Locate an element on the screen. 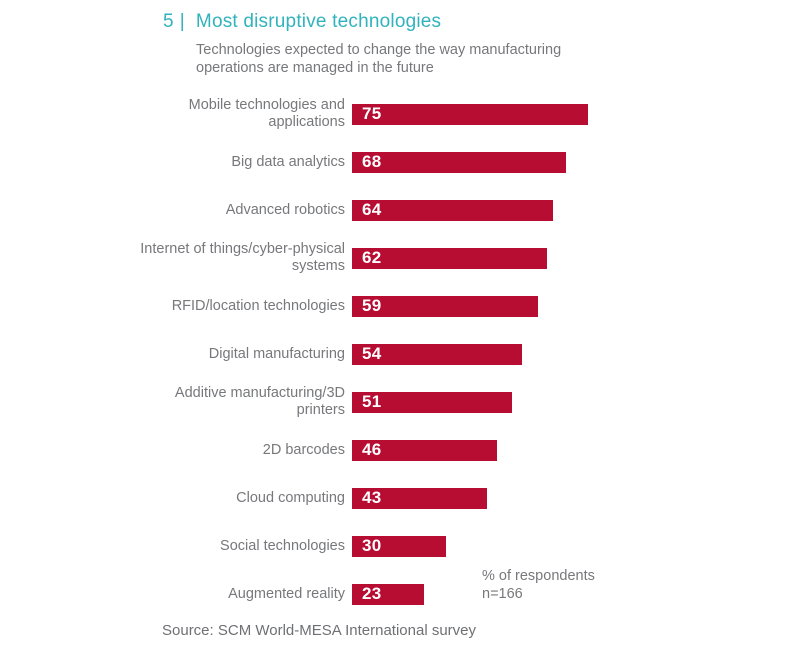  value-label: 62 is located at coordinates (372, 257).